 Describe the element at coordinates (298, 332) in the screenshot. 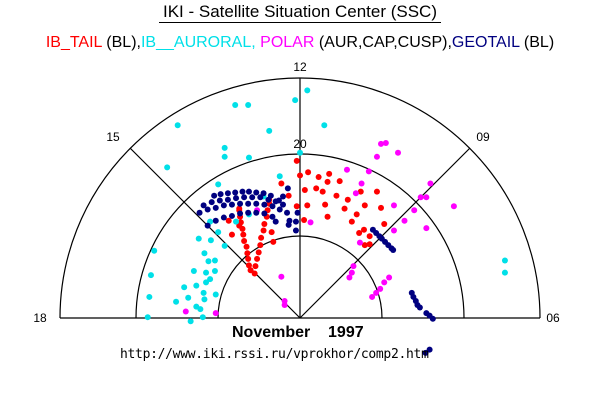

I see `date-label: November 1997` at that location.